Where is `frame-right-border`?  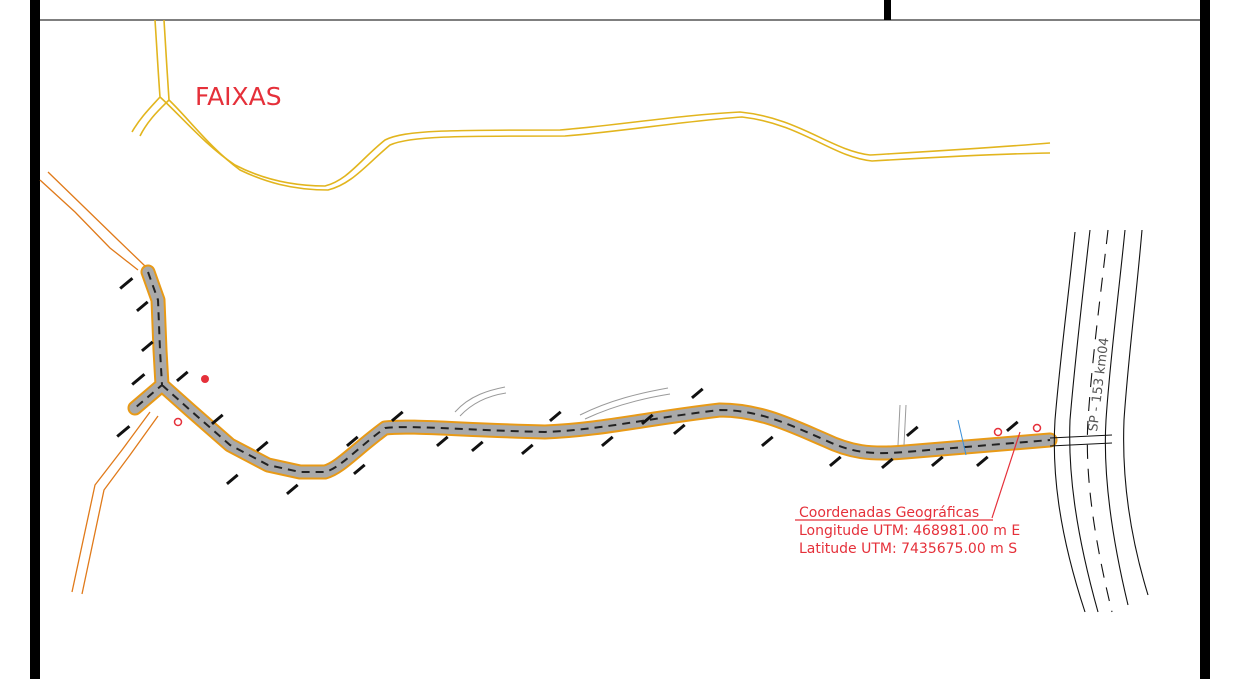 frame-right-border is located at coordinates (1205, 339).